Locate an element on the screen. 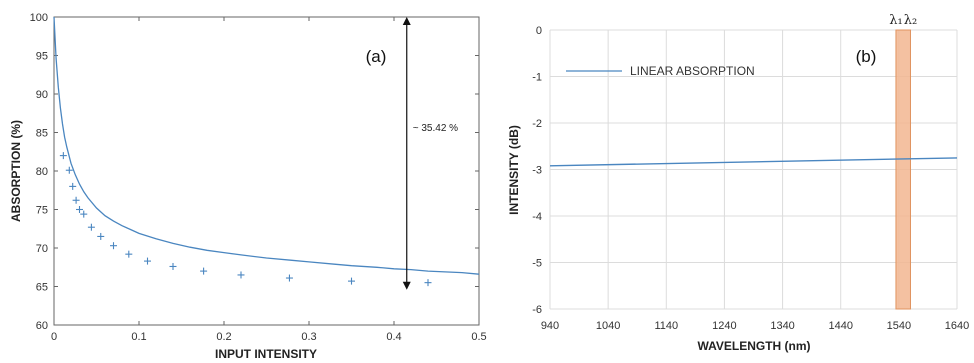 The height and width of the screenshot is (363, 974). y-tick-label-a: 75 is located at coordinates (42, 211).